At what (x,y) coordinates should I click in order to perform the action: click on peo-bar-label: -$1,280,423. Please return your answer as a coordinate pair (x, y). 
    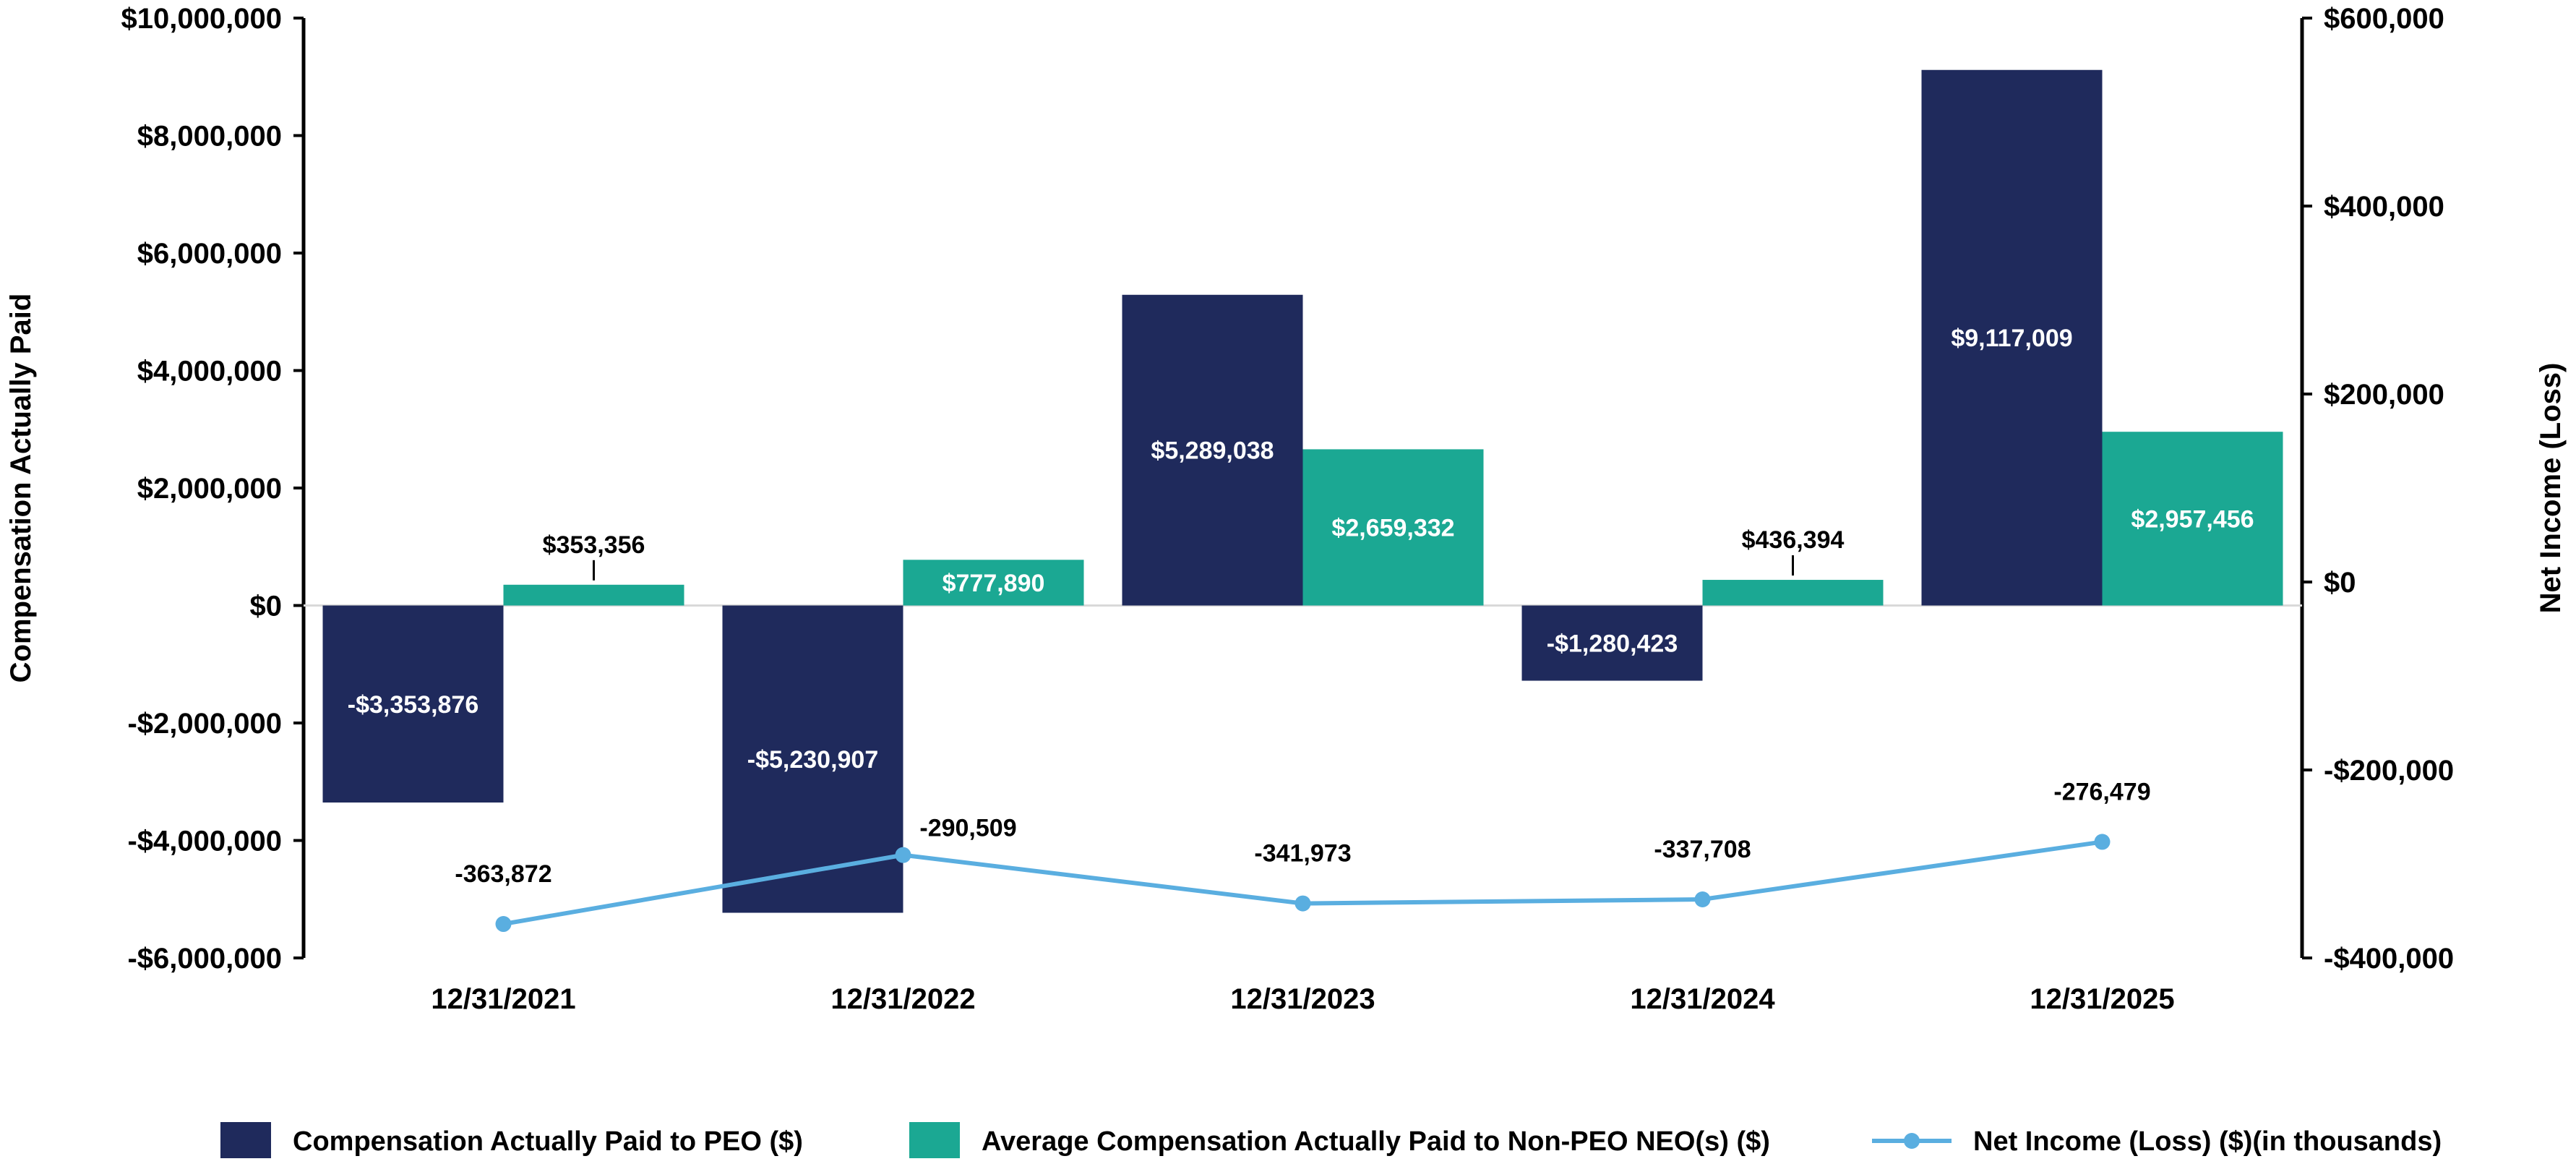
    Looking at the image, I should click on (1613, 644).